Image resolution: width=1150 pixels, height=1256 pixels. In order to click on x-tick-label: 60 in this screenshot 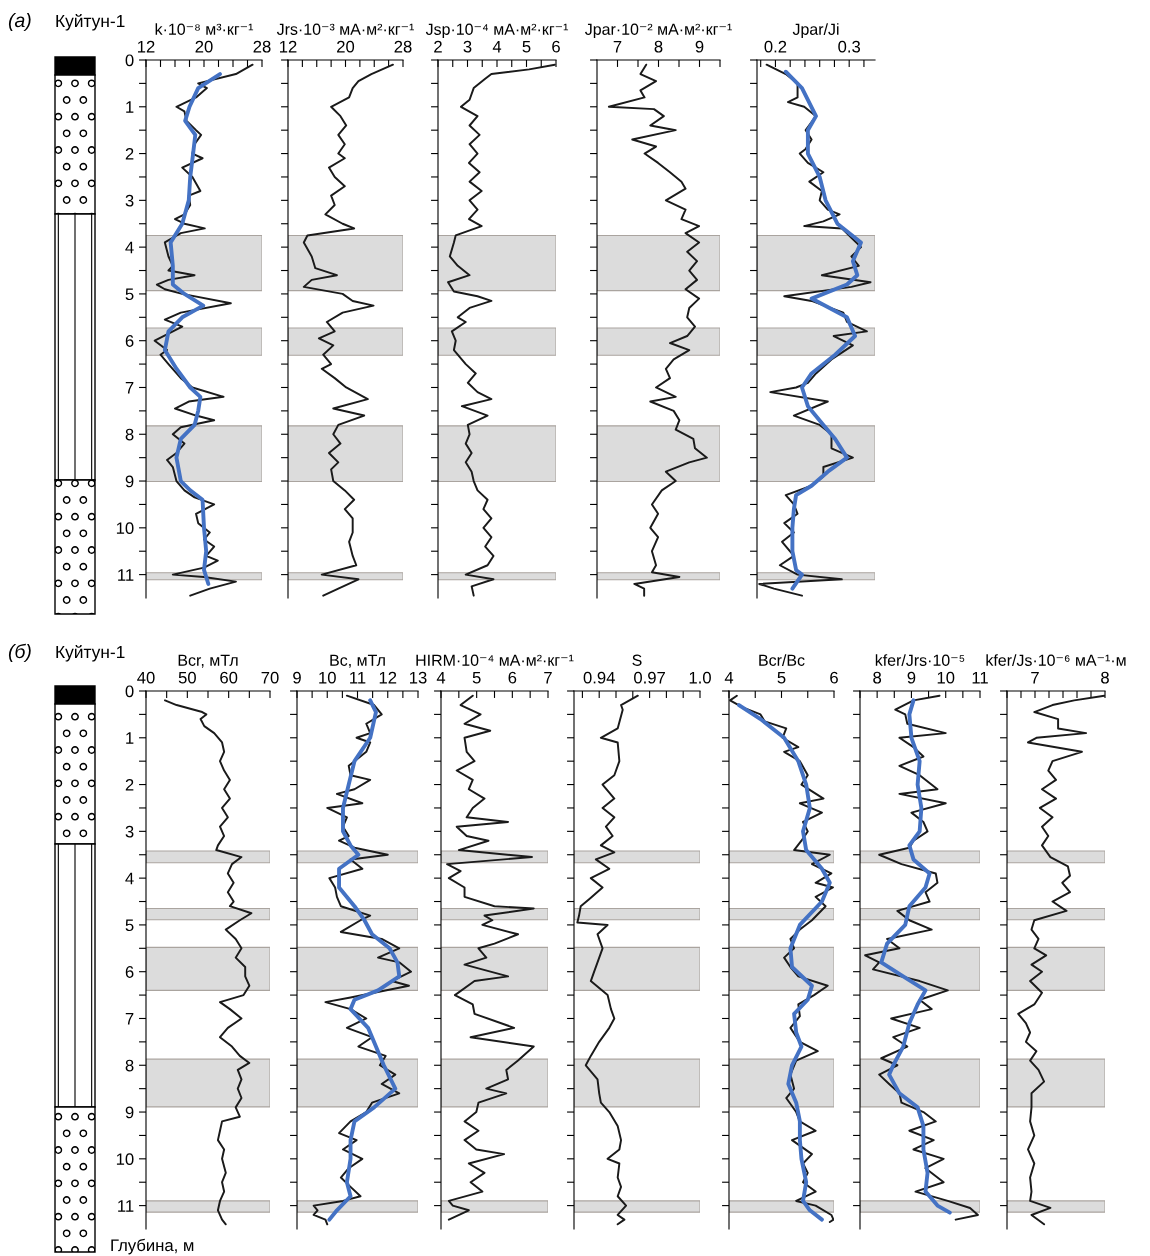, I will do `click(229, 677)`.